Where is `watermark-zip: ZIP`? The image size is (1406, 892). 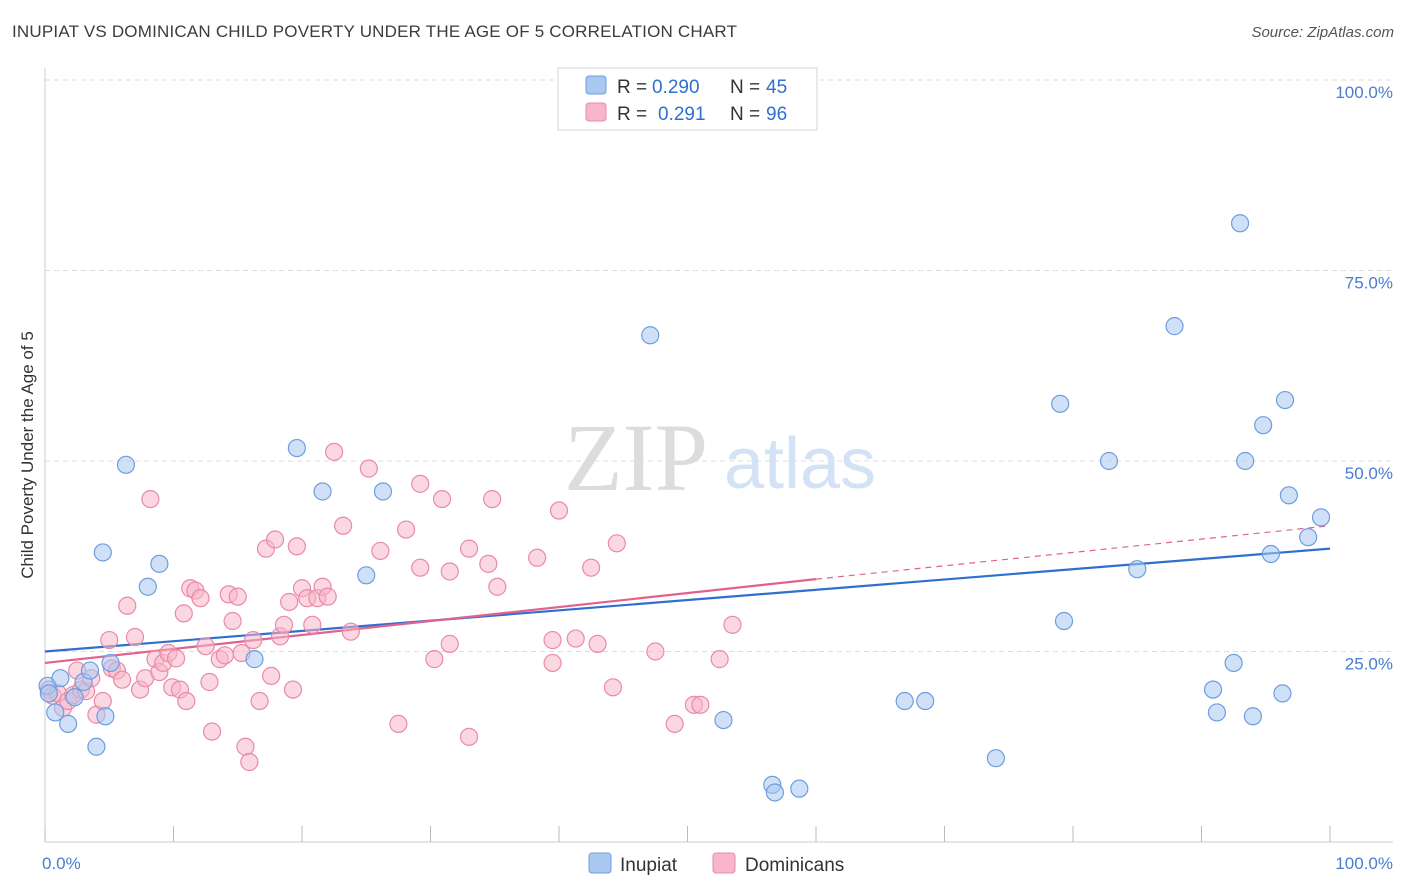
watermark-zip: ZIP is located at coordinates (636, 457).